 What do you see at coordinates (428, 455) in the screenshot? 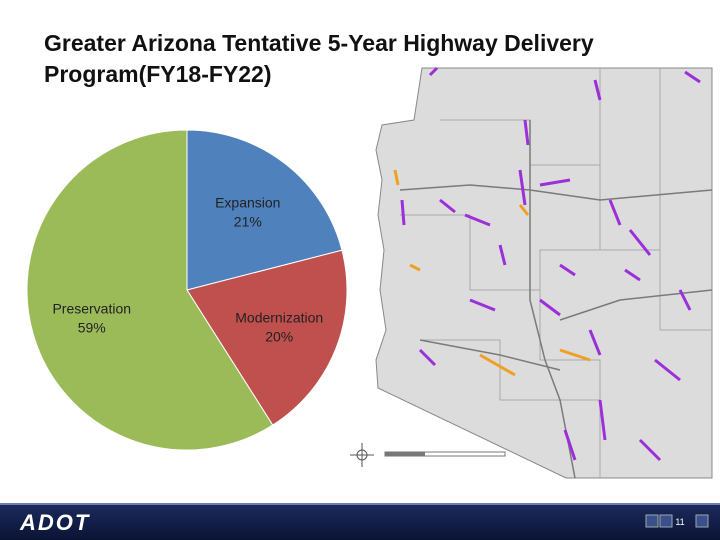
I see `compass` at bounding box center [428, 455].